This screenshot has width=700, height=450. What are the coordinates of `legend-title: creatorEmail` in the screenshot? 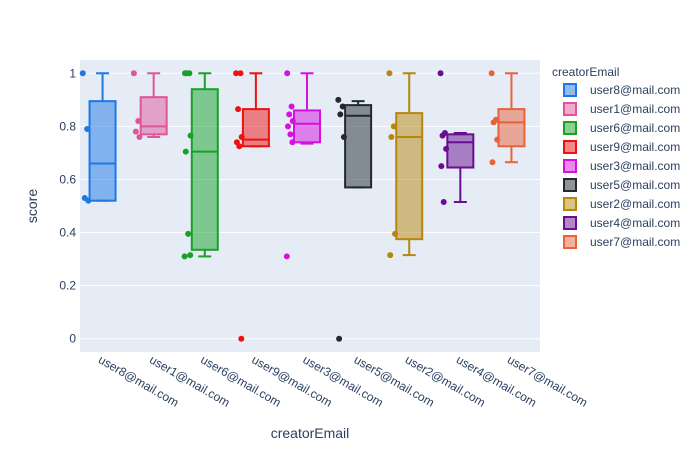 It's located at (585, 72).